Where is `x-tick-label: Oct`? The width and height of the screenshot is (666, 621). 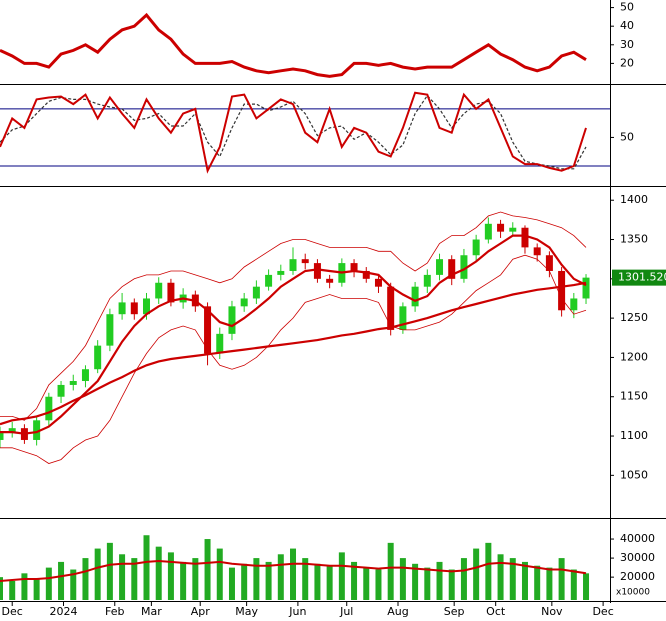 x-tick-label: Oct is located at coordinates (496, 611).